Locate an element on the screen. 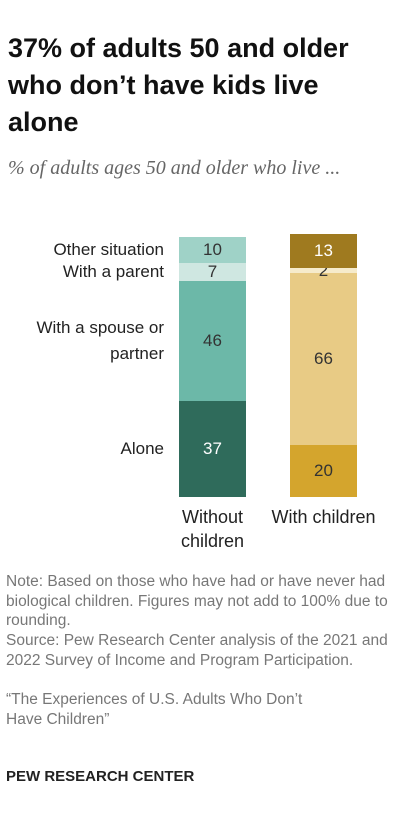 The height and width of the screenshot is (832, 400). value-label: 7 is located at coordinates (212, 272).